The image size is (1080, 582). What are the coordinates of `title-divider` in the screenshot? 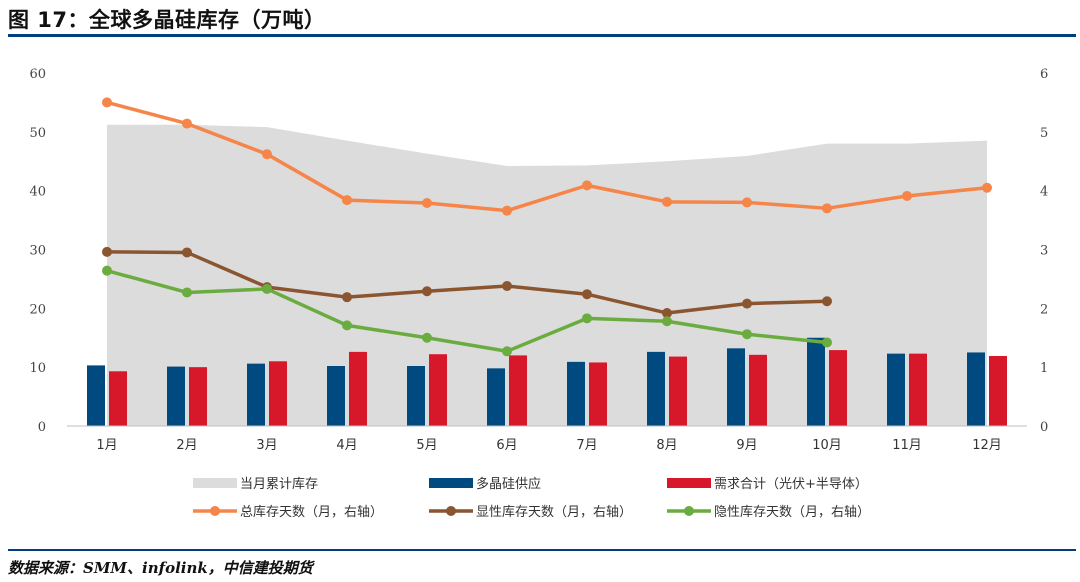 It's located at (542, 35).